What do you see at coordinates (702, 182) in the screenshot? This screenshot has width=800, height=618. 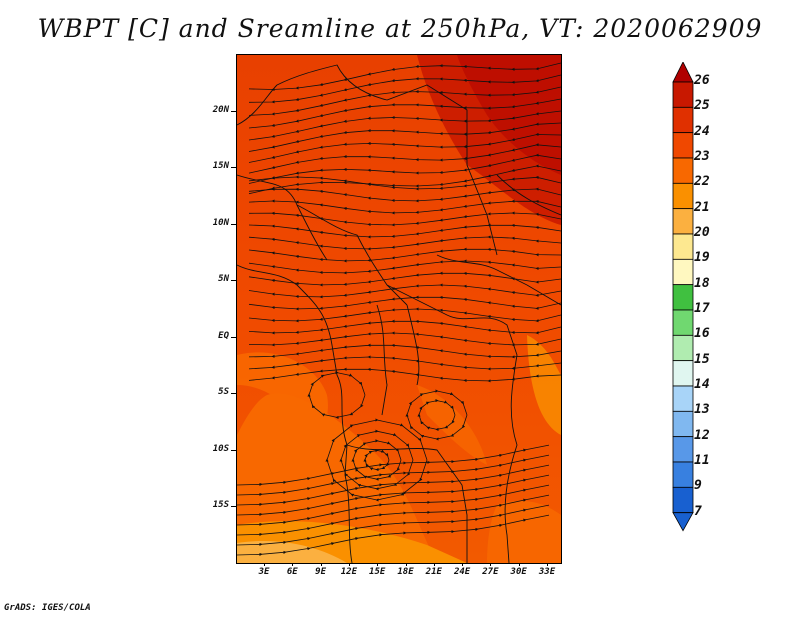 I see `colorbar-label: 22` at bounding box center [702, 182].